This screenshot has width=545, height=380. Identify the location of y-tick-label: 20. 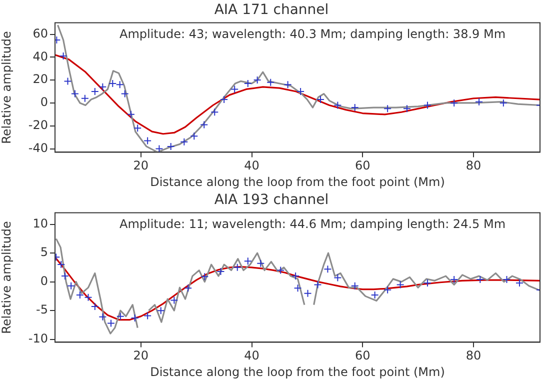
(40, 79).